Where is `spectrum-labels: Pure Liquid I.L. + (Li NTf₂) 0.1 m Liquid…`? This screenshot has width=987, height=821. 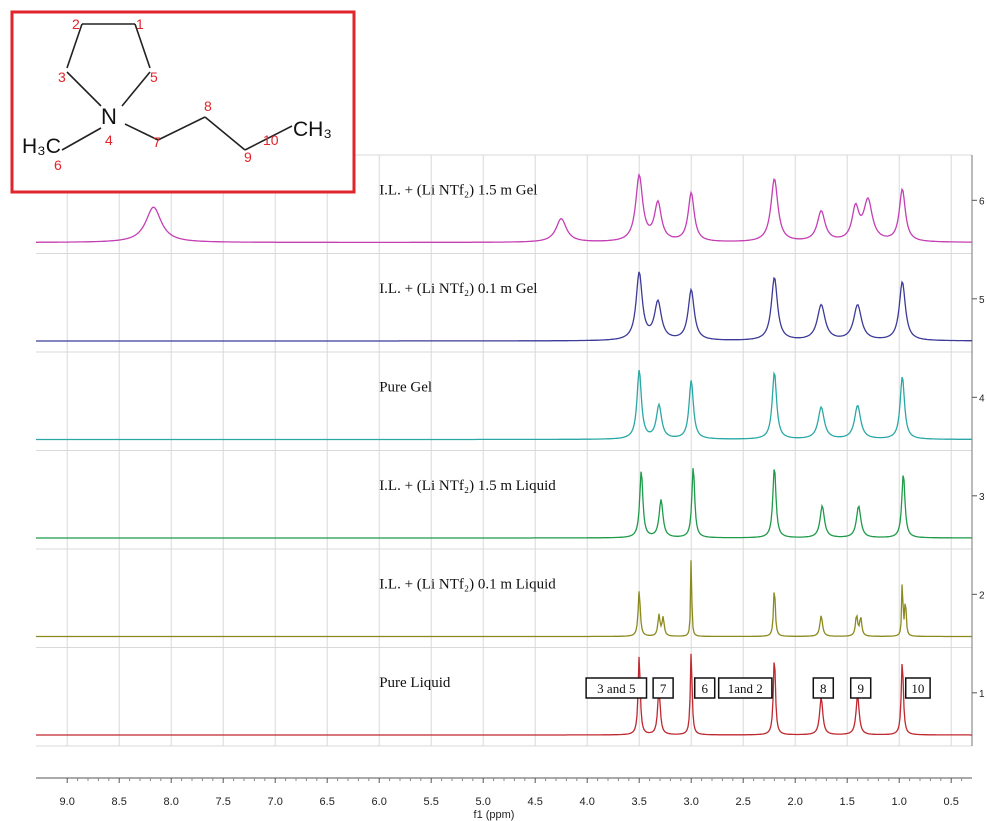 spectrum-labels: Pure Liquid I.L. + (Li NTf₂) 0.1 m Liquid… is located at coordinates (467, 437).